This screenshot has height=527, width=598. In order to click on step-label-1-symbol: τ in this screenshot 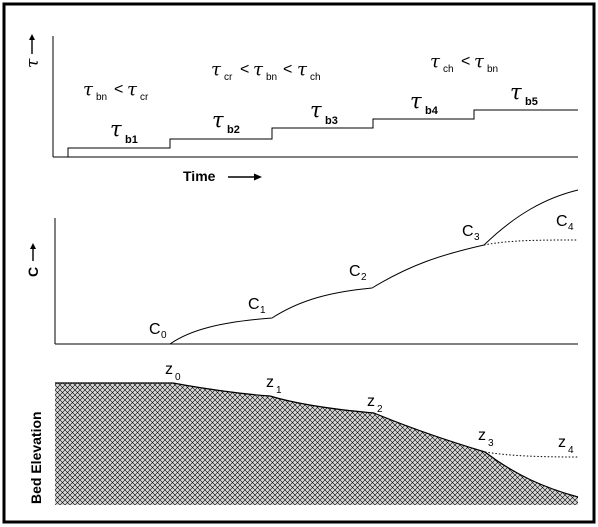, I will do `click(116, 129)`.